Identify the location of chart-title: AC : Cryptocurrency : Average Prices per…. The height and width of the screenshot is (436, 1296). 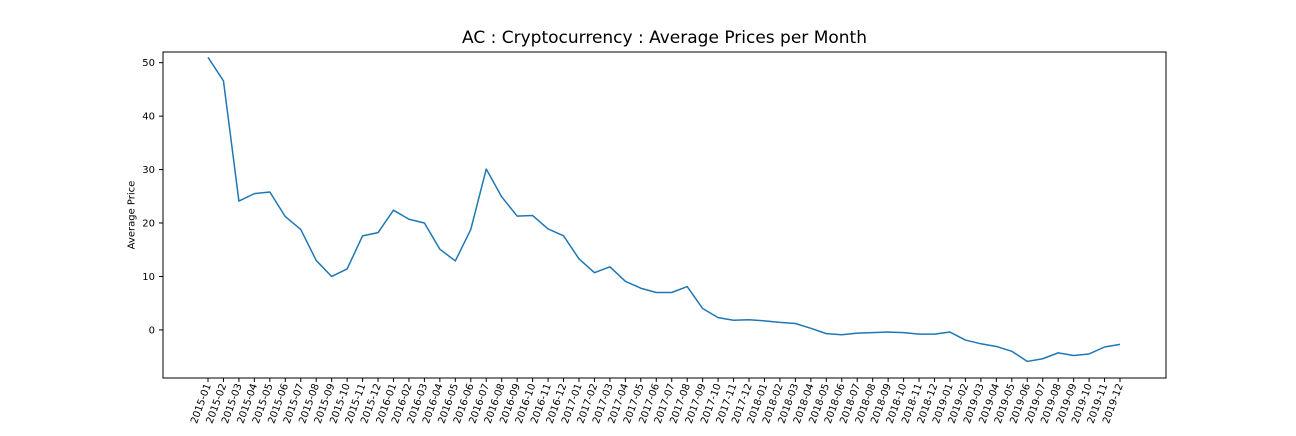
(664, 38).